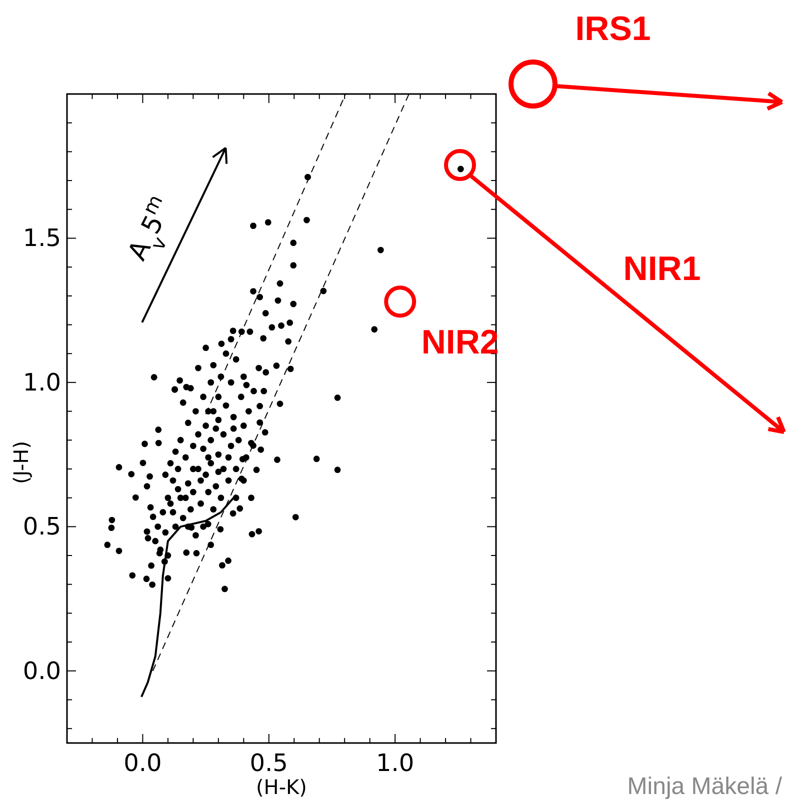  Describe the element at coordinates (613, 29) in the screenshot. I see `text: IRS1` at that location.